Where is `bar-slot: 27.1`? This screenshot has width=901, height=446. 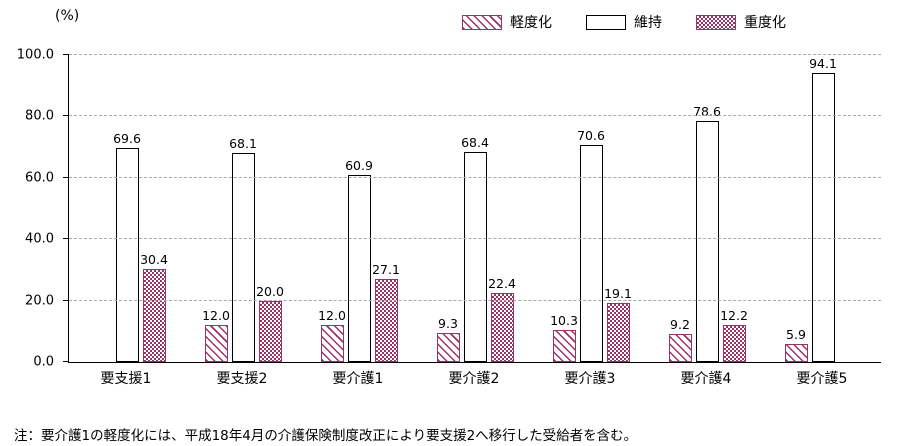 bar-slot: 27.1 is located at coordinates (386, 208).